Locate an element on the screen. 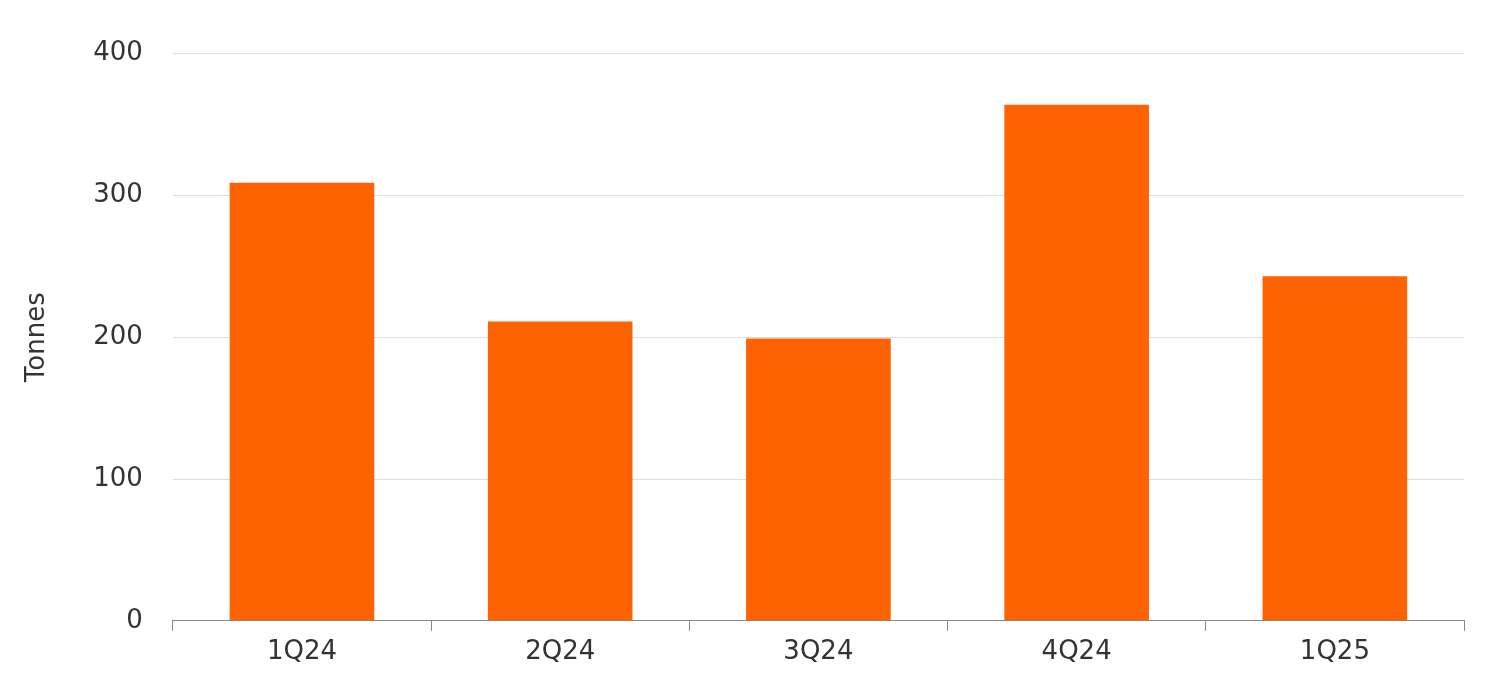 This screenshot has height=692, width=1500. y-tick-label: 0 is located at coordinates (134, 618).